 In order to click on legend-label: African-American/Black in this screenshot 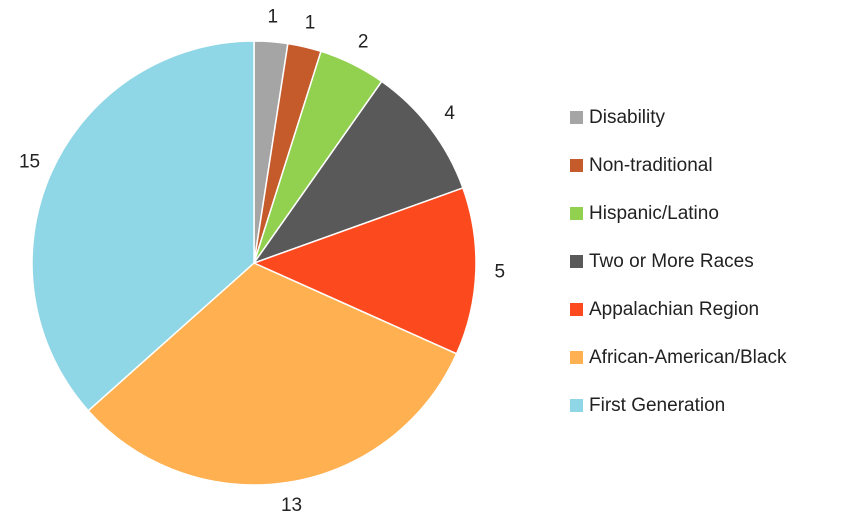, I will do `click(688, 357)`.